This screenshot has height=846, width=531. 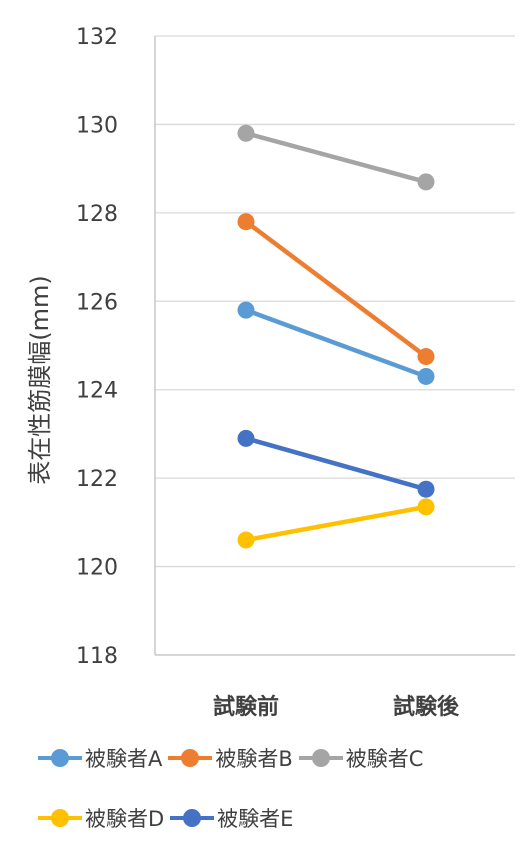 I want to click on y-tick-label: 120, so click(x=97, y=568).